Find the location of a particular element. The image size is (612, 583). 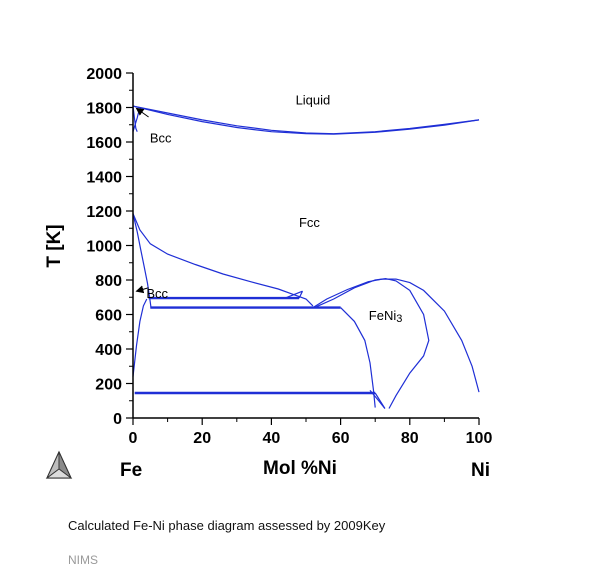

corner-label-ni: Ni is located at coordinates (480, 470).